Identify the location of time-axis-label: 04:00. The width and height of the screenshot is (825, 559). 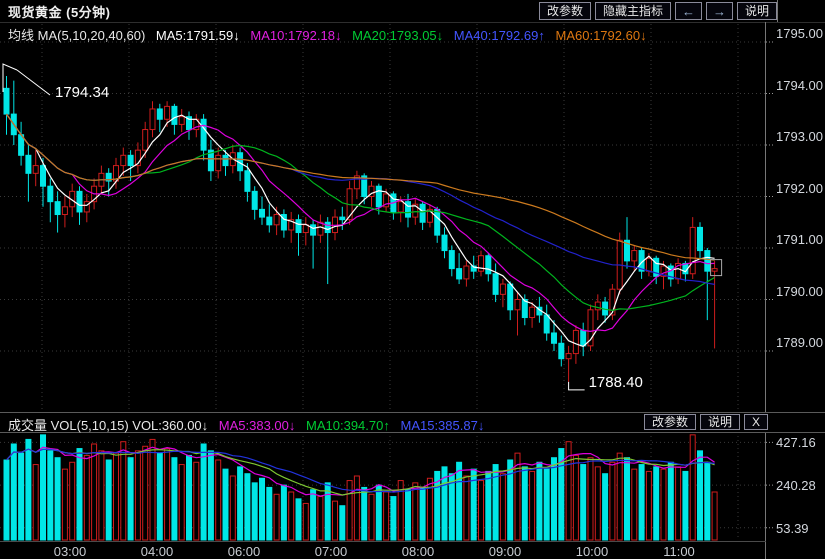
(157, 551).